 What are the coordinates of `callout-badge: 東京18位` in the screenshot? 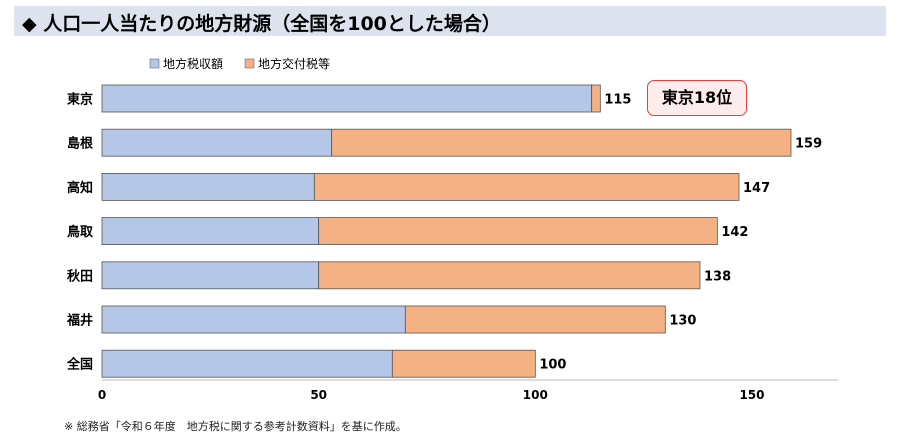 It's located at (697, 98).